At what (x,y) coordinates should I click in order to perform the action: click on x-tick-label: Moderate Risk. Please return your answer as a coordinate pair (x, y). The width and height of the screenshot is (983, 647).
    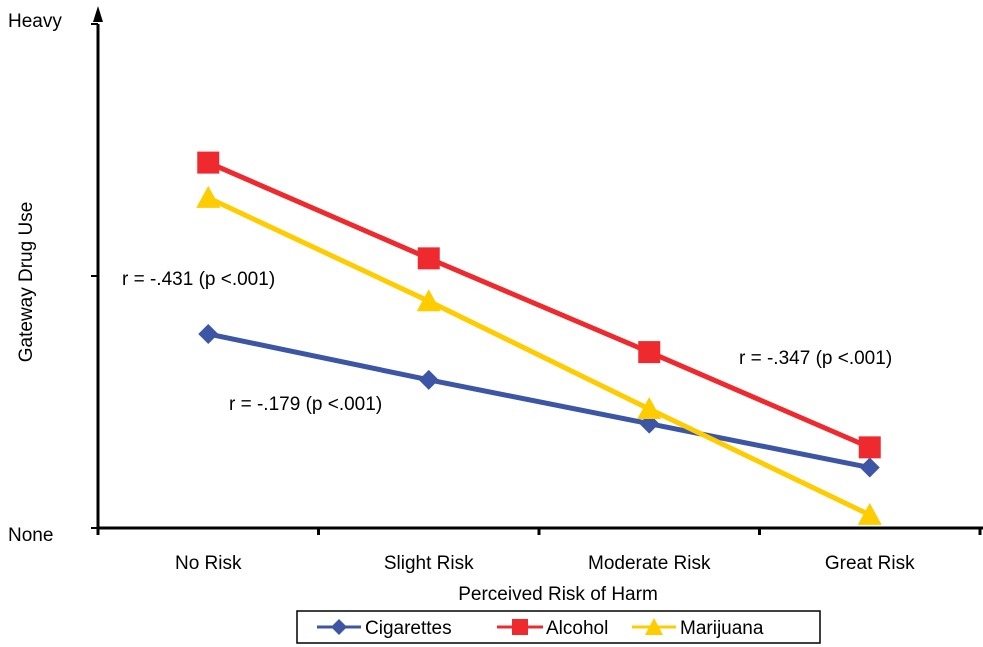
    Looking at the image, I should click on (649, 563).